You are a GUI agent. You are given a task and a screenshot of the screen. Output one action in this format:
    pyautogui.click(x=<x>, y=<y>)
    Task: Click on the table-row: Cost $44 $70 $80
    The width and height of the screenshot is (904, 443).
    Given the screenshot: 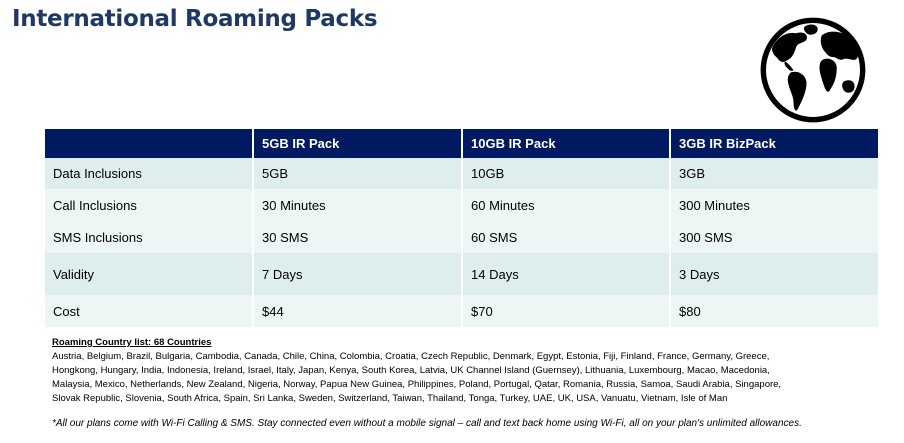 What is the action you would take?
    pyautogui.click(x=461, y=311)
    